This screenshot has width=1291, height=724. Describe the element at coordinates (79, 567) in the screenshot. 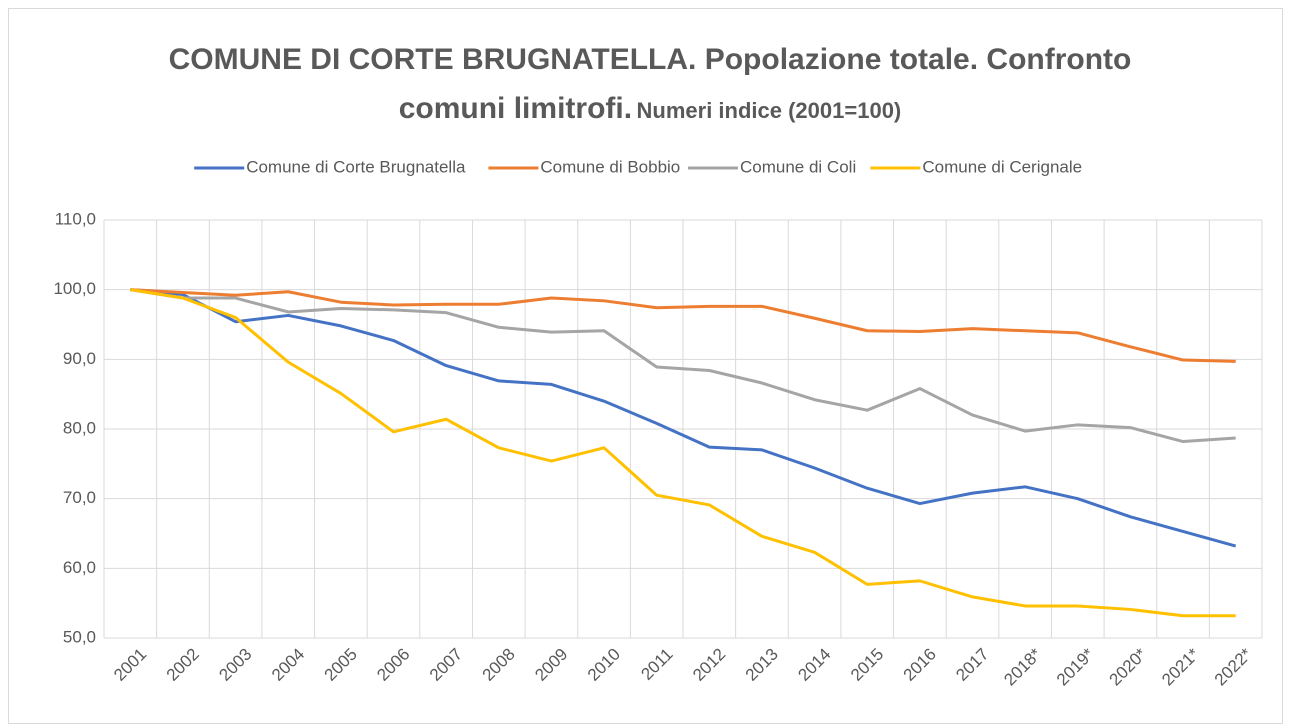

I see `y-tick-label: 60,0` at that location.